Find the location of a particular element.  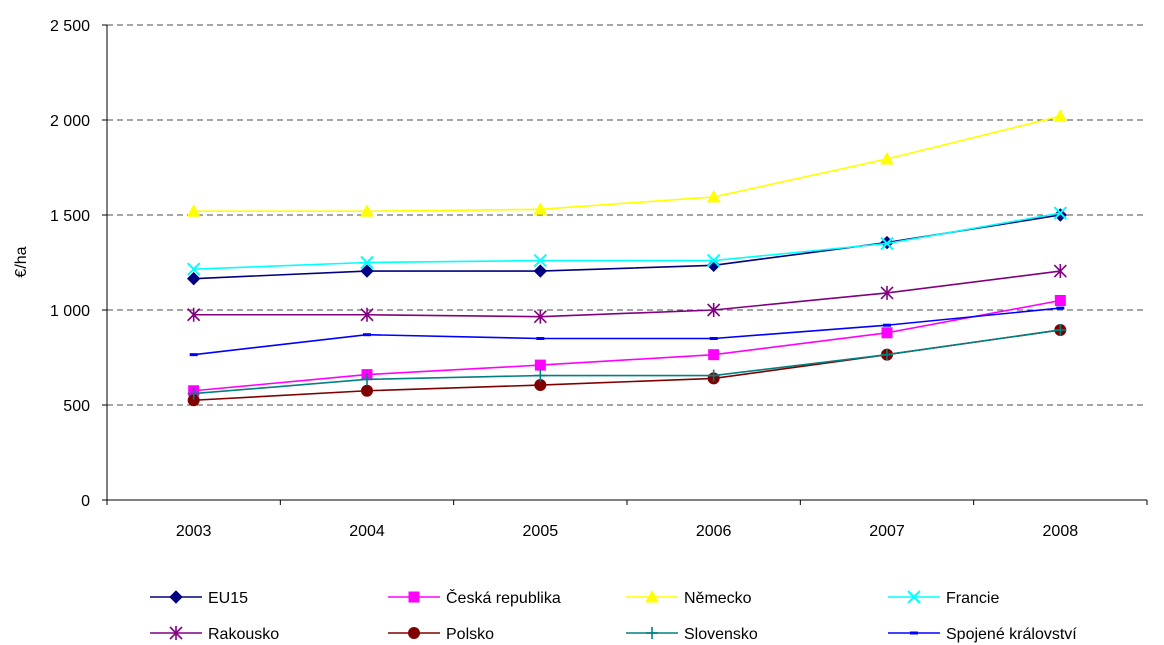

series-spojen-kr-lovstv is located at coordinates (627, 331).